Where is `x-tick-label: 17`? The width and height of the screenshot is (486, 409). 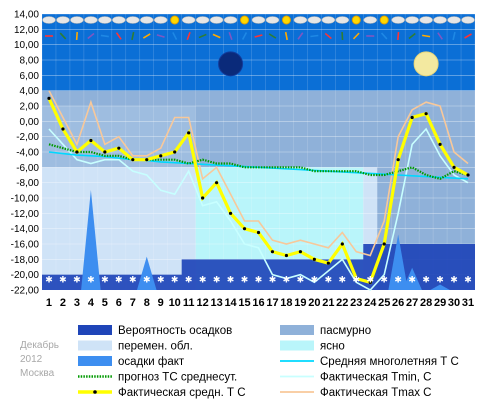
x-tick-label: 17 is located at coordinates (272, 303).